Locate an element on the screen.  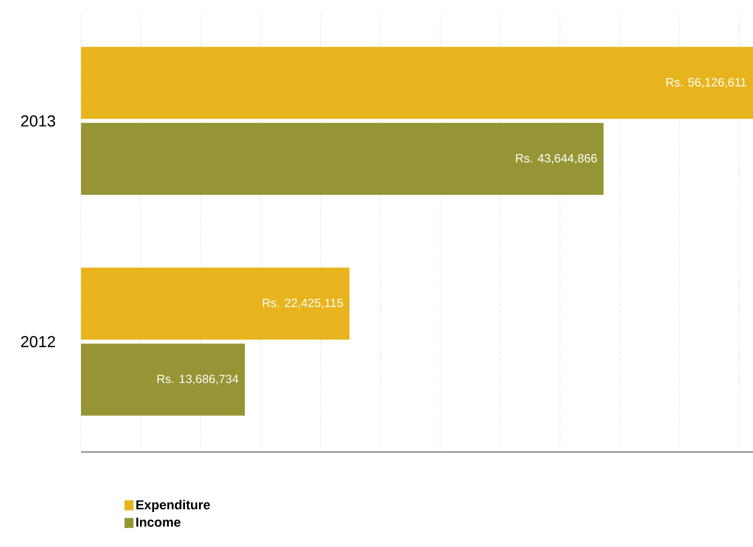
data-label: Rs. 22,425,115 is located at coordinates (302, 303).